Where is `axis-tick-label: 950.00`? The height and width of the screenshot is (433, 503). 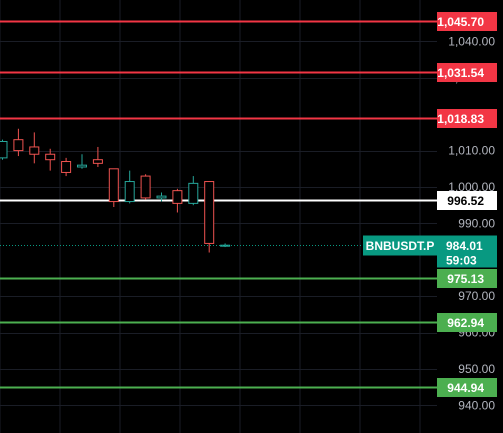 axis-tick-label: 950.00 is located at coordinates (476, 369).